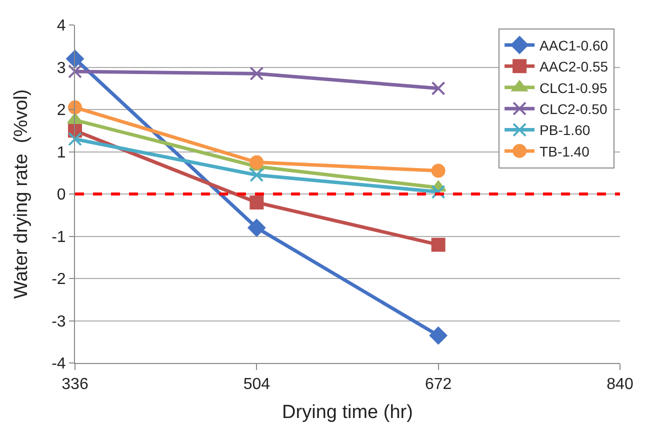 The image size is (650, 423). Describe the element at coordinates (59, 237) in the screenshot. I see `y-tick-label: -1` at that location.